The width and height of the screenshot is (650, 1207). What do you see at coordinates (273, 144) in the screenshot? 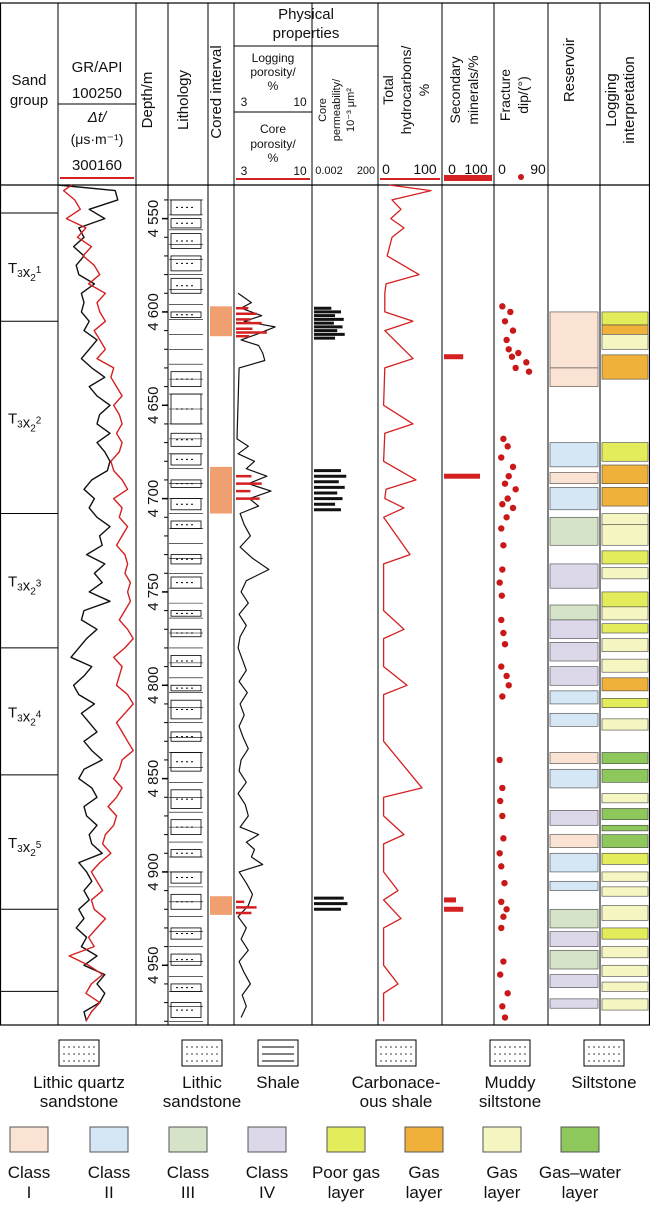
I see `core-porosity-label: porosity/` at bounding box center [273, 144].